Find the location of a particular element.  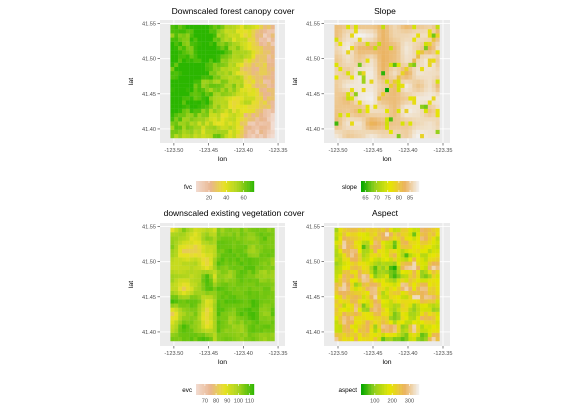

x-tick-label: -123.35 is located at coordinates (443, 151).